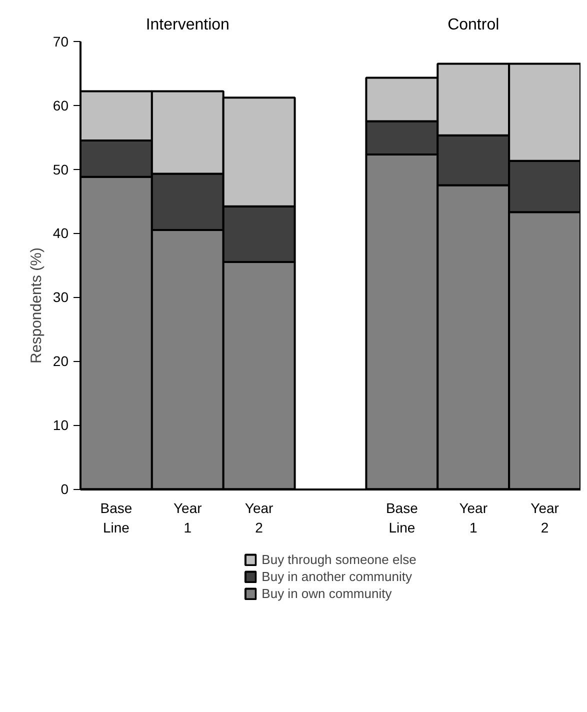 The image size is (587, 712). Describe the element at coordinates (60, 361) in the screenshot. I see `y-tick-label: 20` at that location.